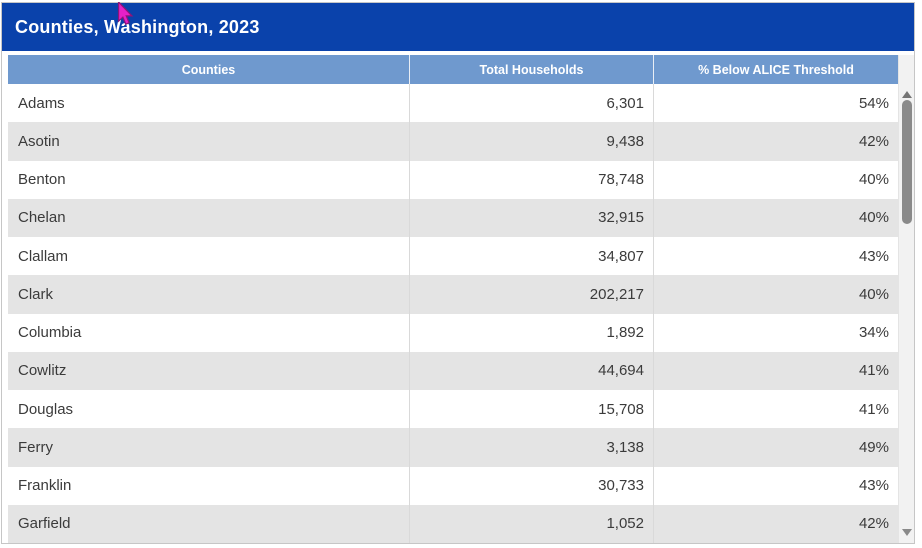 Image resolution: width=922 pixels, height=548 pixels. I want to click on page-title: Counties, Washington, 2023, so click(137, 26).